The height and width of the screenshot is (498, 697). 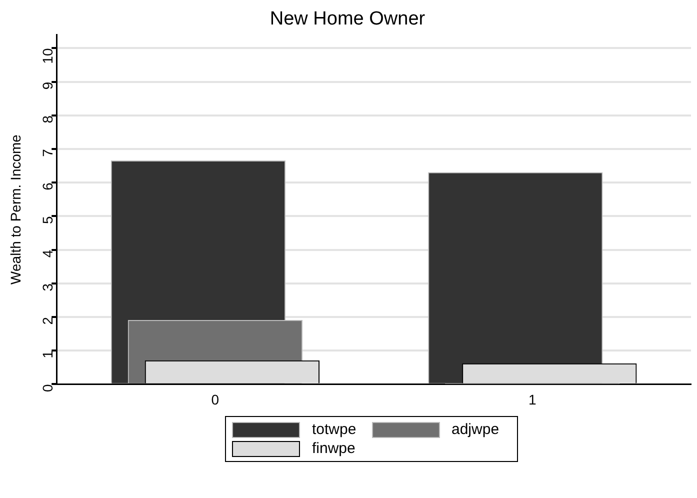 I want to click on legend-label: adjwpe, so click(x=476, y=429).